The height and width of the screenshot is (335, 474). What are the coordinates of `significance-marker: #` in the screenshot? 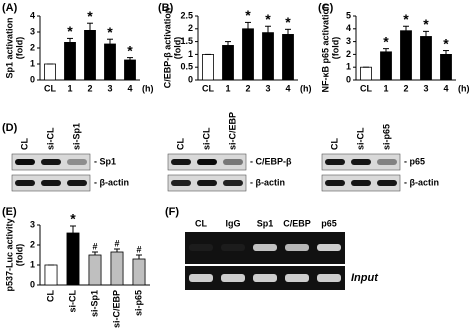 It's located at (138, 249).